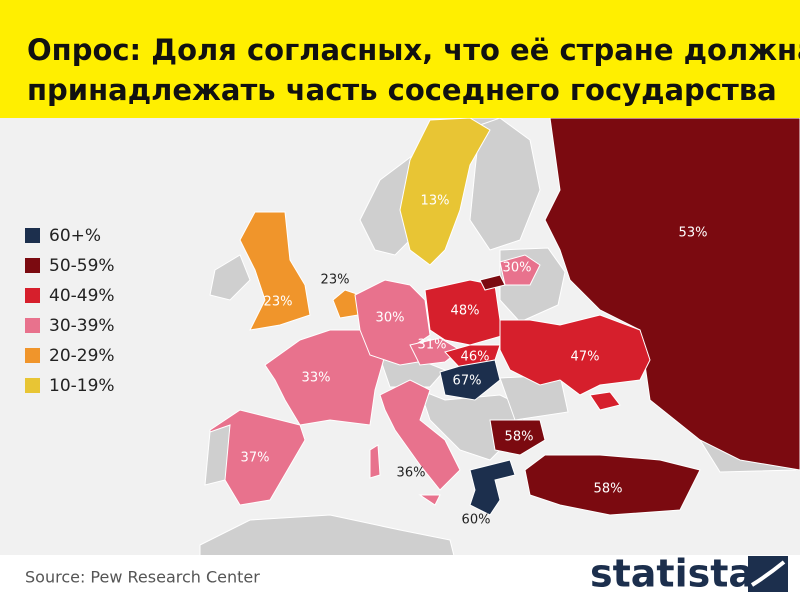 The height and width of the screenshot is (599, 800). What do you see at coordinates (82, 326) in the screenshot?
I see `legend-label: 30-39%` at bounding box center [82, 326].